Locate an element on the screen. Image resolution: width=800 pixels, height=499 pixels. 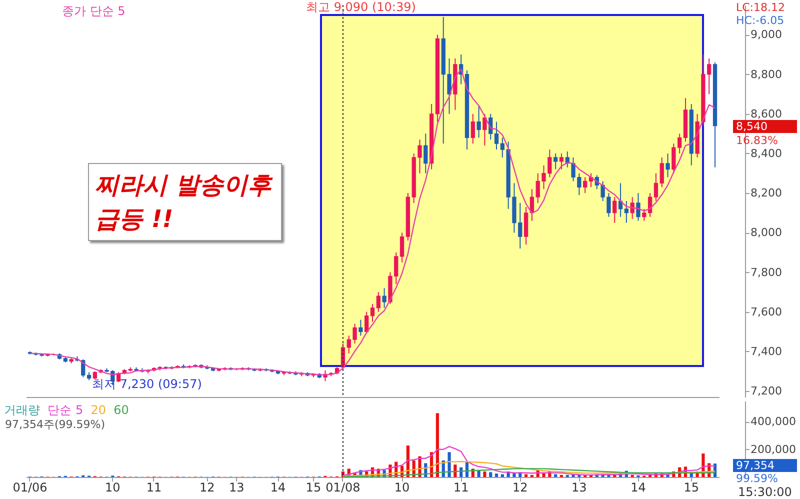
y-tick-label: 8,400 is located at coordinates (766, 153).